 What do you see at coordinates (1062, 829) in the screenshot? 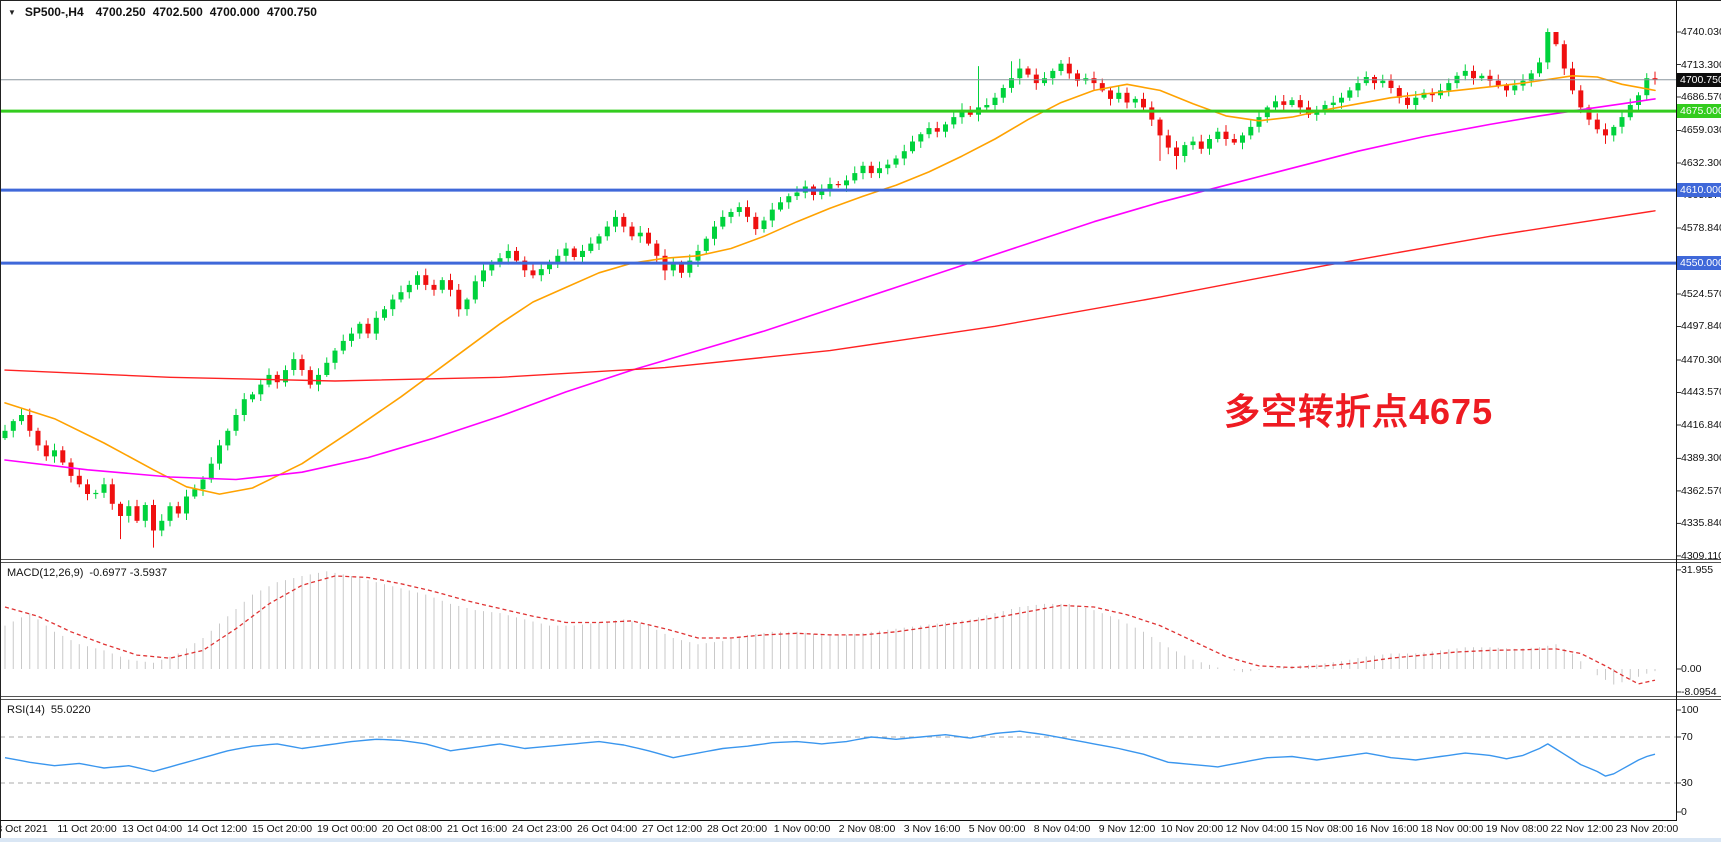
I see `date-label: 8 Nov 04:00` at bounding box center [1062, 829].